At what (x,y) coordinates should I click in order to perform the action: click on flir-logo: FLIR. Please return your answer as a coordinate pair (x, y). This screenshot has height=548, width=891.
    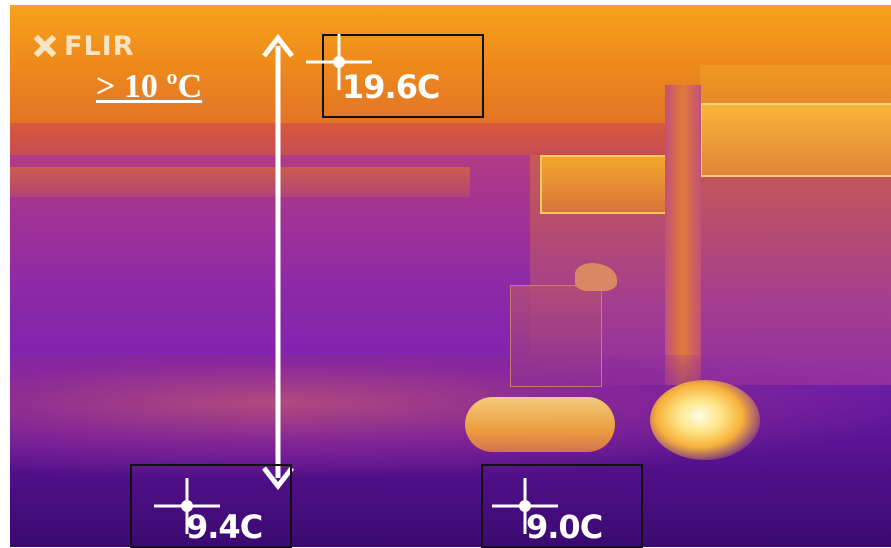
    Looking at the image, I should click on (83, 46).